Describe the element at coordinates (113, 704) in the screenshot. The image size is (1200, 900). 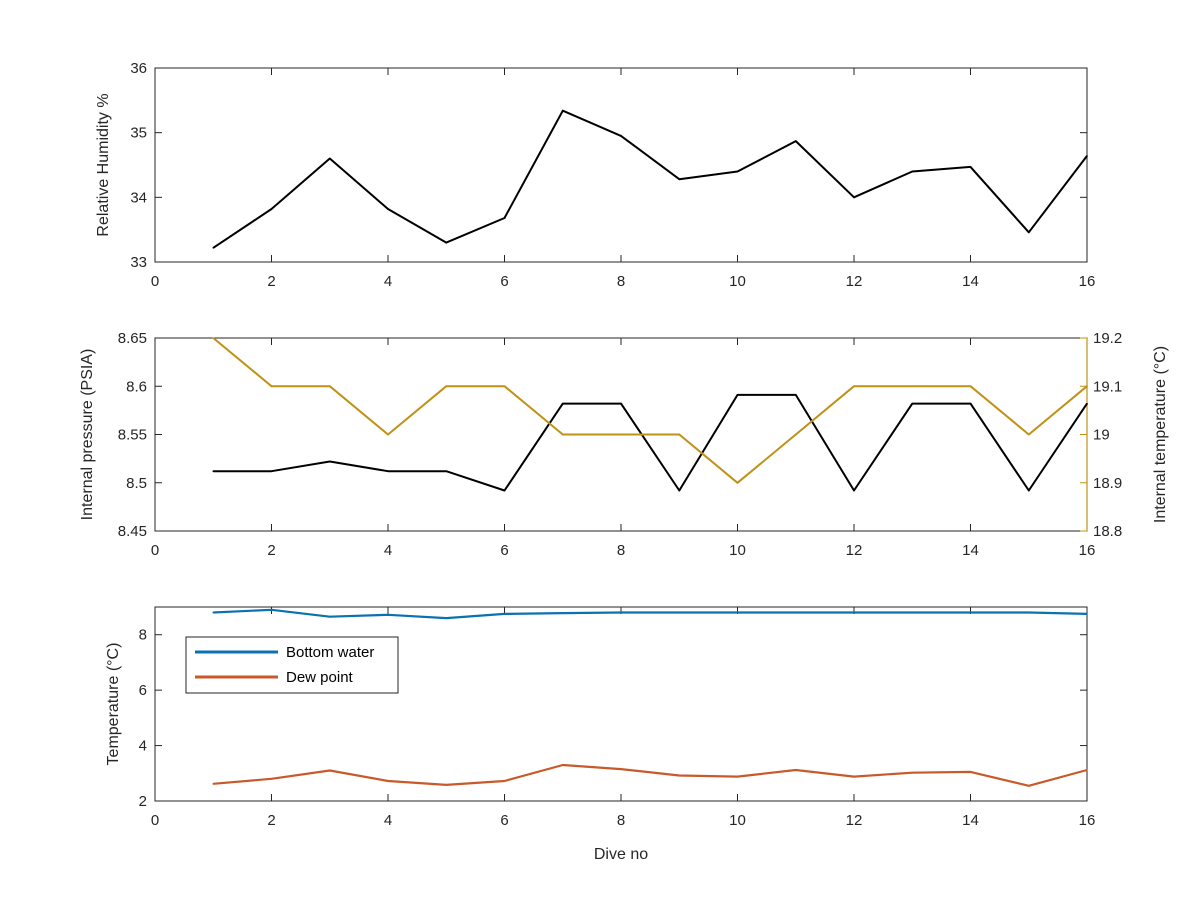
I see `y-axis-label: Temperature (°C)` at that location.